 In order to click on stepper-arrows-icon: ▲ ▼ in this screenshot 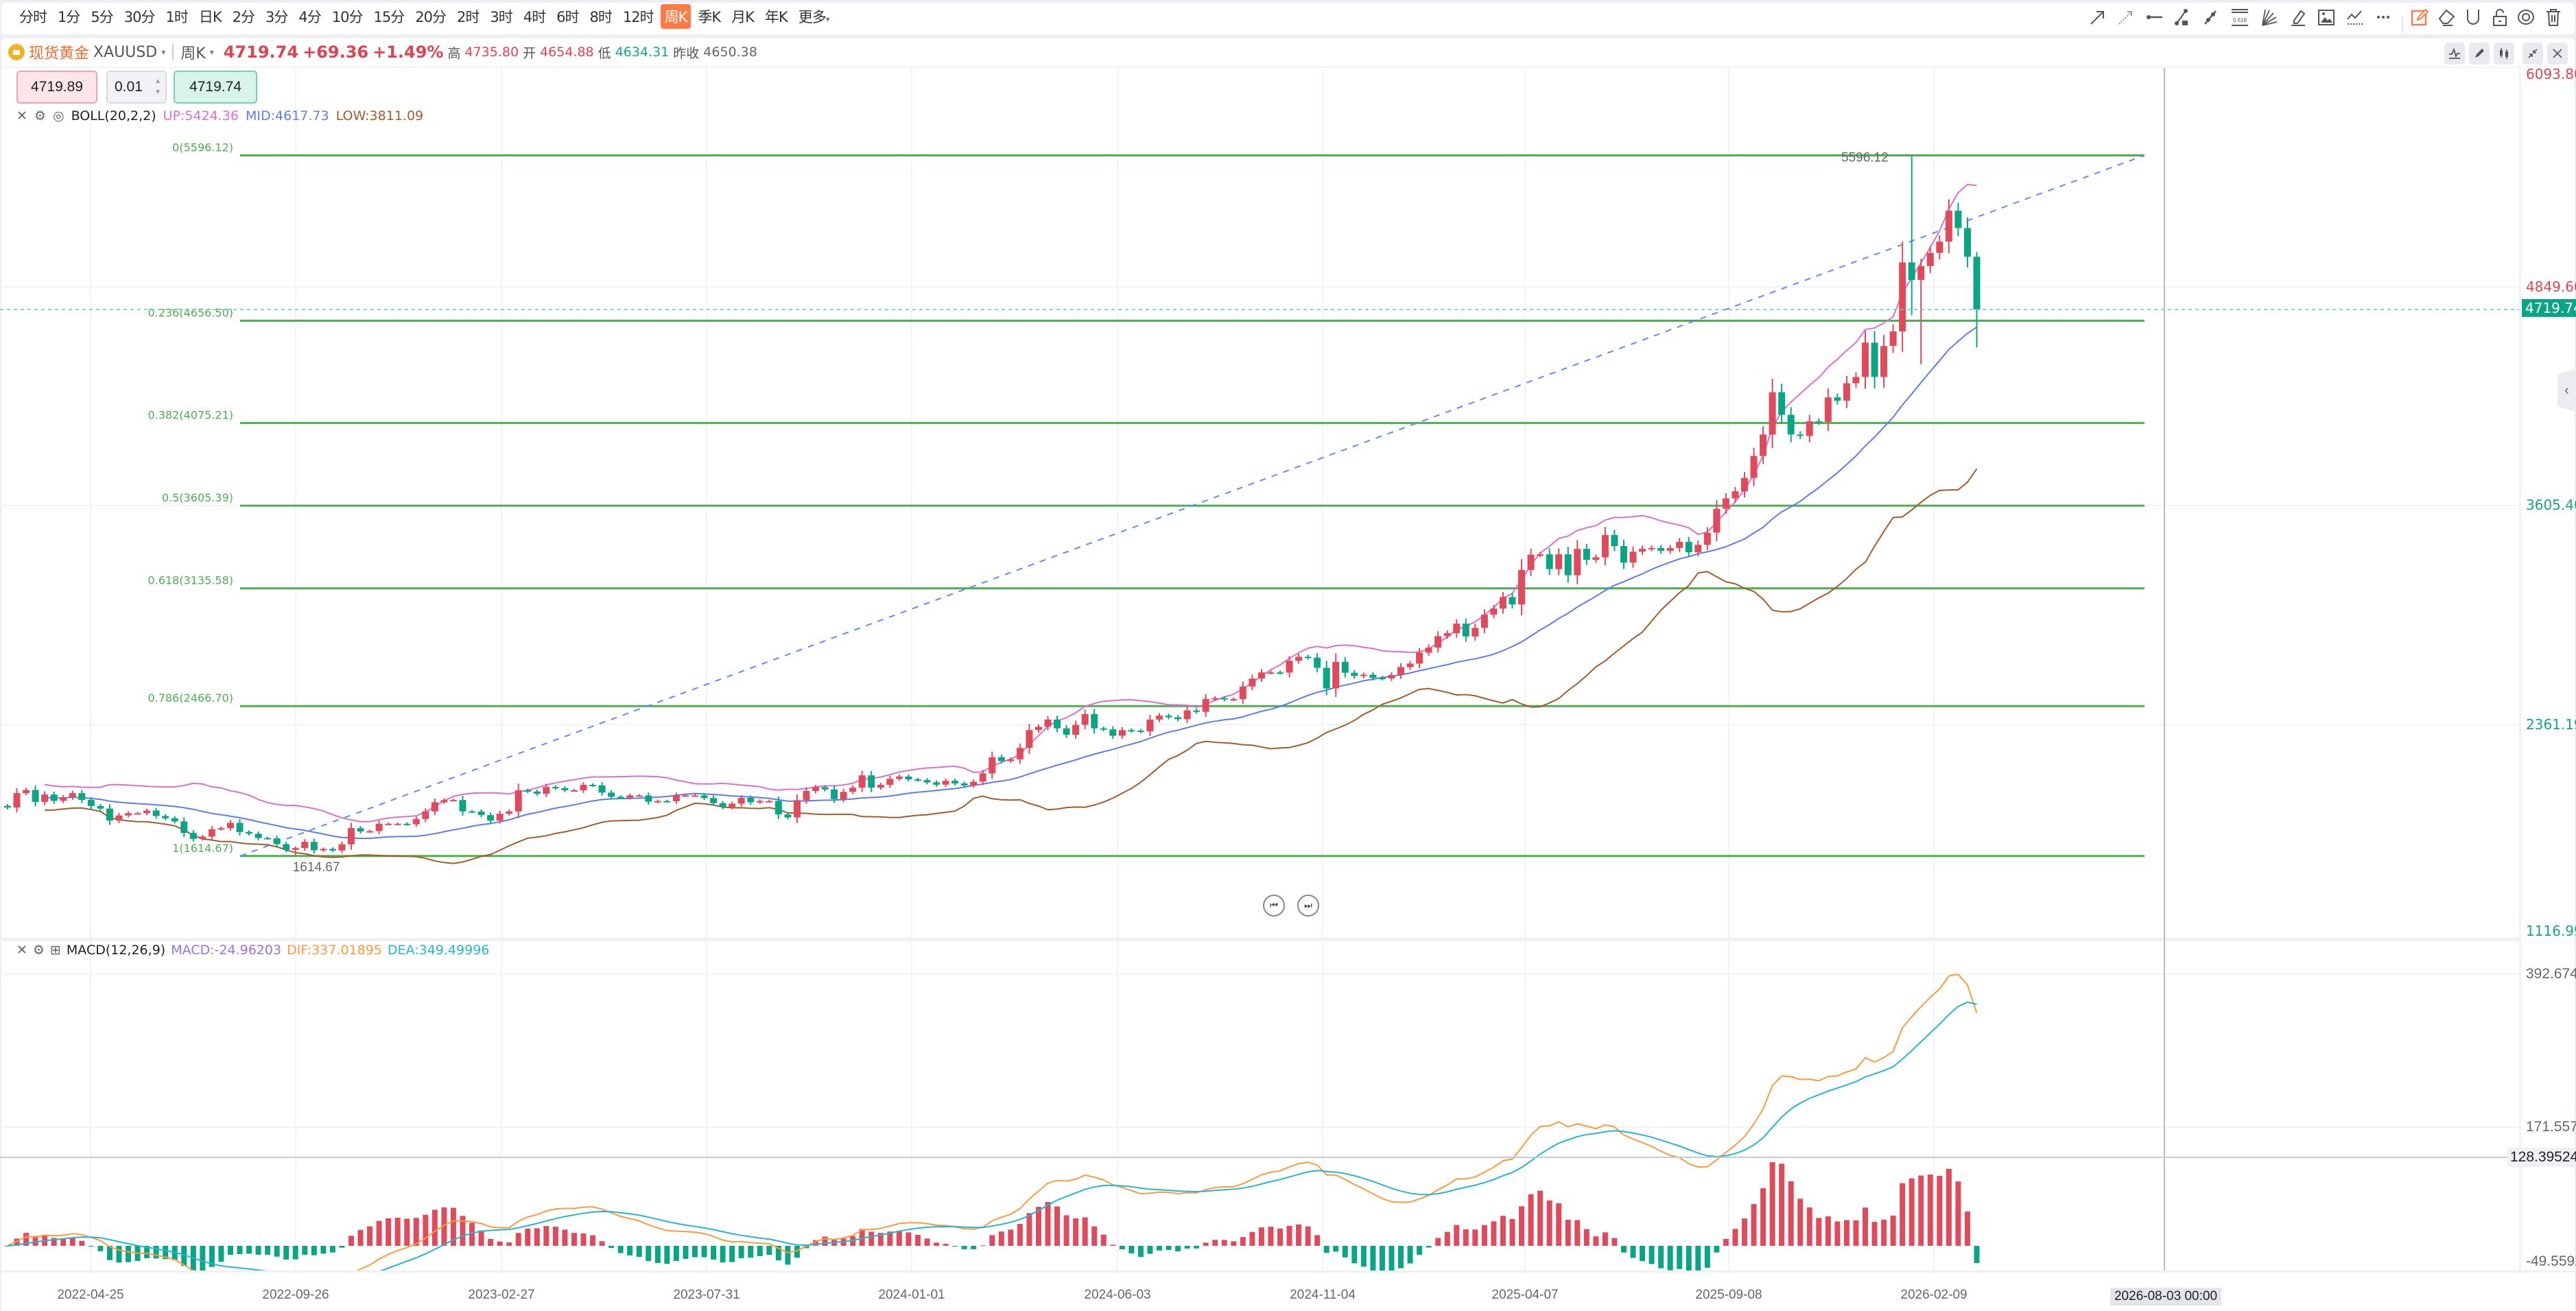, I will do `click(157, 87)`.